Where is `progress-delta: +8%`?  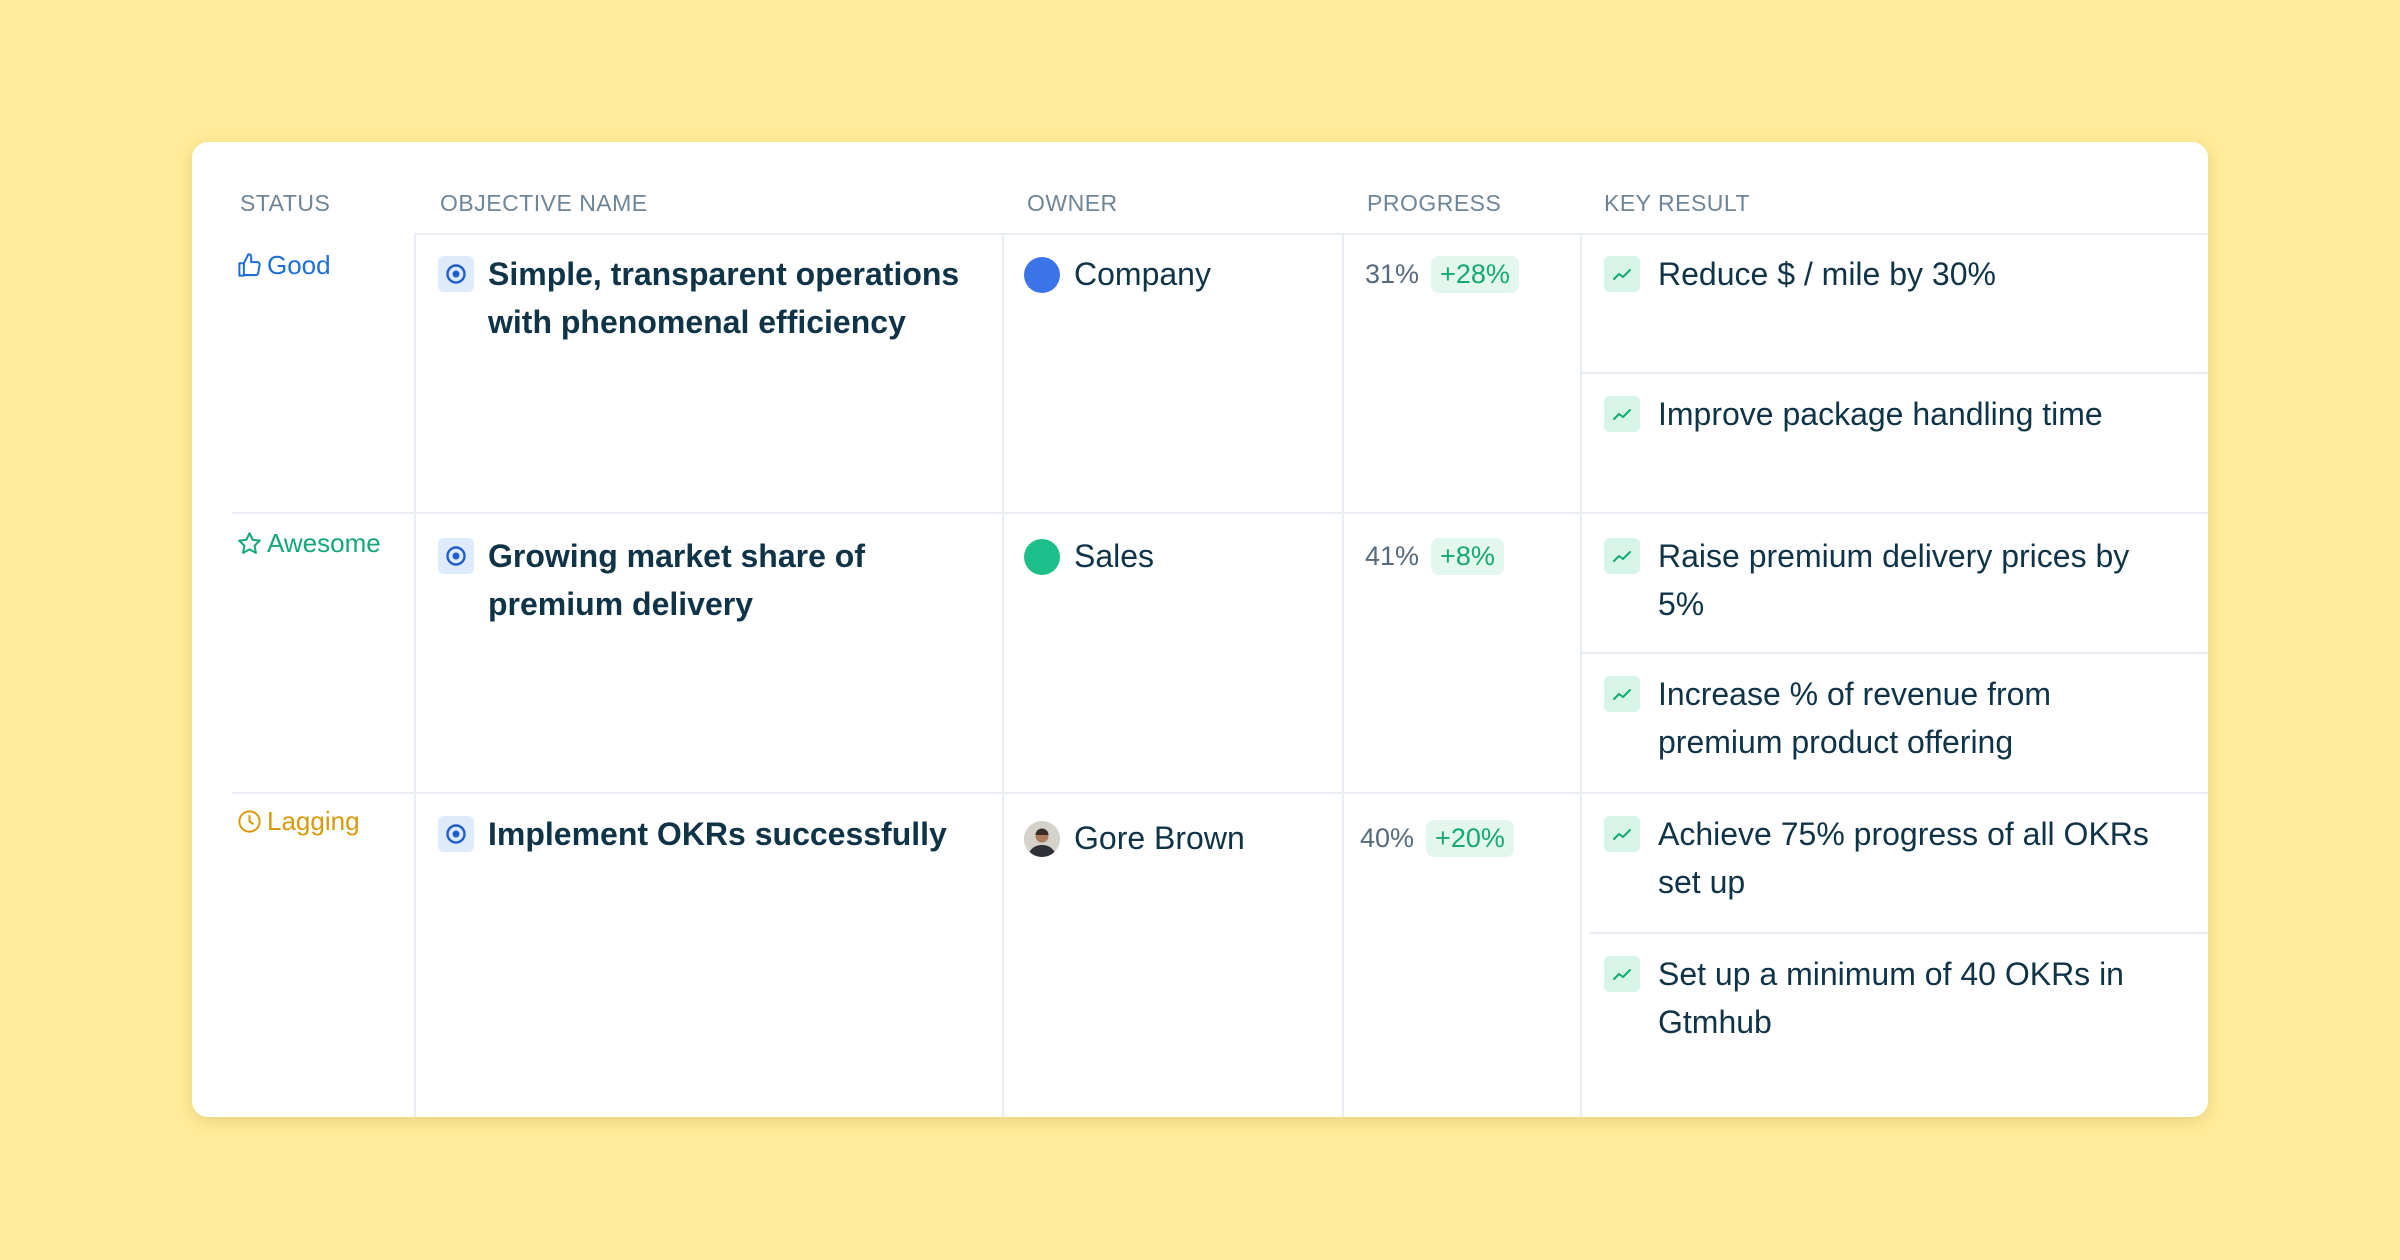 progress-delta: +8% is located at coordinates (1467, 556).